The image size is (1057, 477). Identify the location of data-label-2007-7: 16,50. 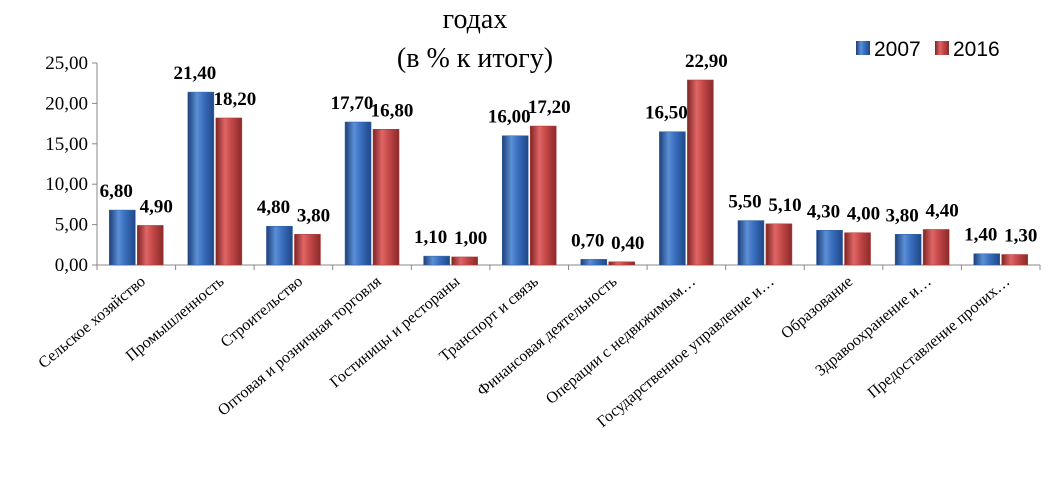
(666, 113).